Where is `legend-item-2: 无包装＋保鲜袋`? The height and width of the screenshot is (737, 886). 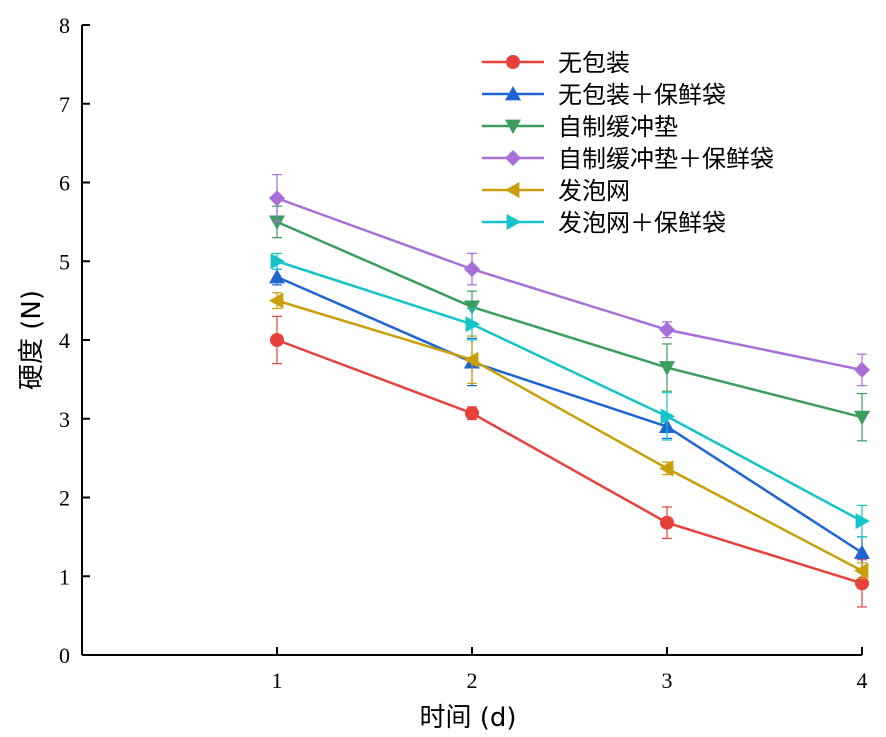 legend-item-2: 无包装＋保鲜袋 is located at coordinates (604, 95).